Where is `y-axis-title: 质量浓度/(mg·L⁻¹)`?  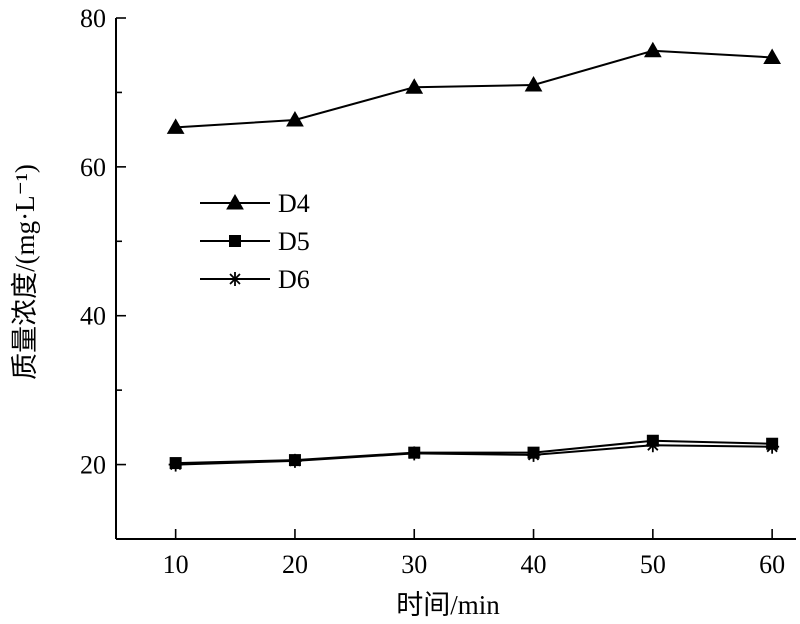 y-axis-title: 质量浓度/(mg·L⁻¹) is located at coordinates (25, 272).